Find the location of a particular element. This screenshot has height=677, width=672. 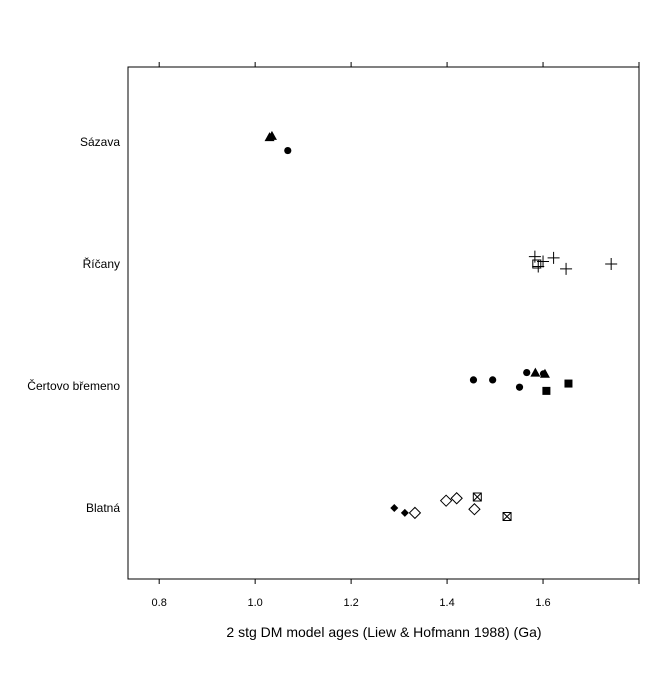

x-tick-label: 1.2 is located at coordinates (350, 603).